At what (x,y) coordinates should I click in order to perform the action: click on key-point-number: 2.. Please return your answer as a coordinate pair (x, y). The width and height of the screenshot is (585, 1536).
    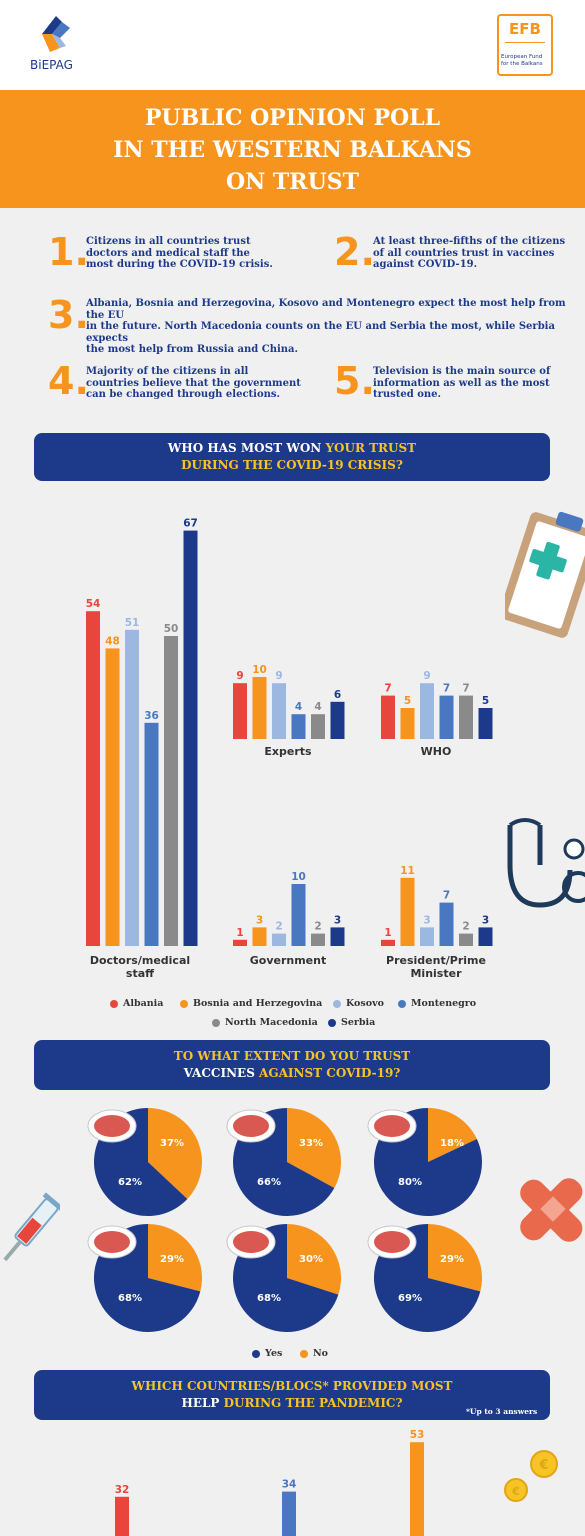
    Looking at the image, I should click on (354, 252).